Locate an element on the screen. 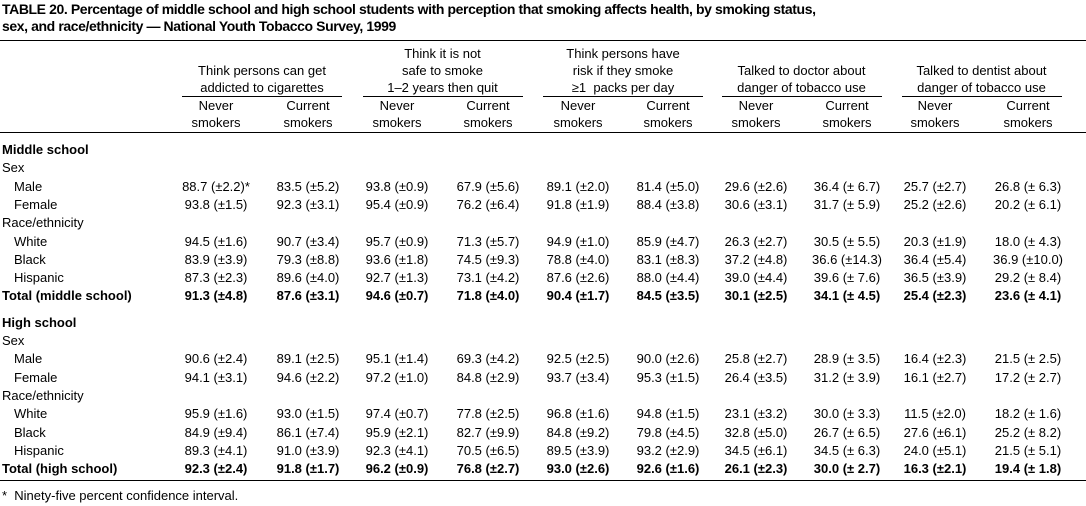  data-cell: 84.8 (±2.9) is located at coordinates (488, 377).